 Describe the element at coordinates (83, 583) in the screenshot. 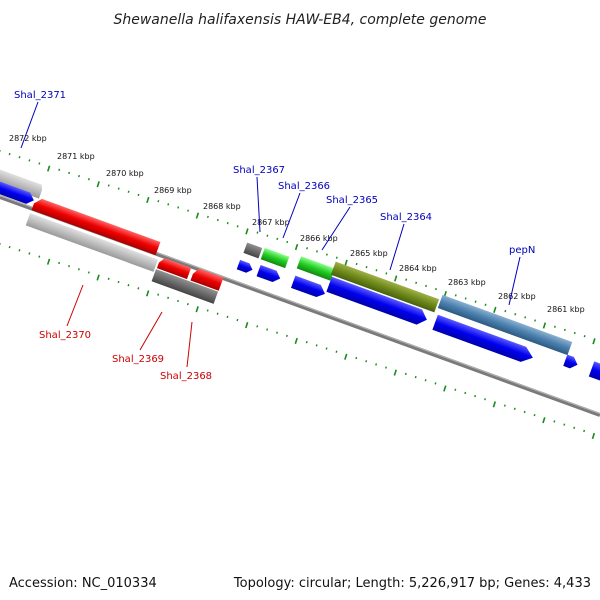

I see `accession-text: Accession: NC_010334` at that location.